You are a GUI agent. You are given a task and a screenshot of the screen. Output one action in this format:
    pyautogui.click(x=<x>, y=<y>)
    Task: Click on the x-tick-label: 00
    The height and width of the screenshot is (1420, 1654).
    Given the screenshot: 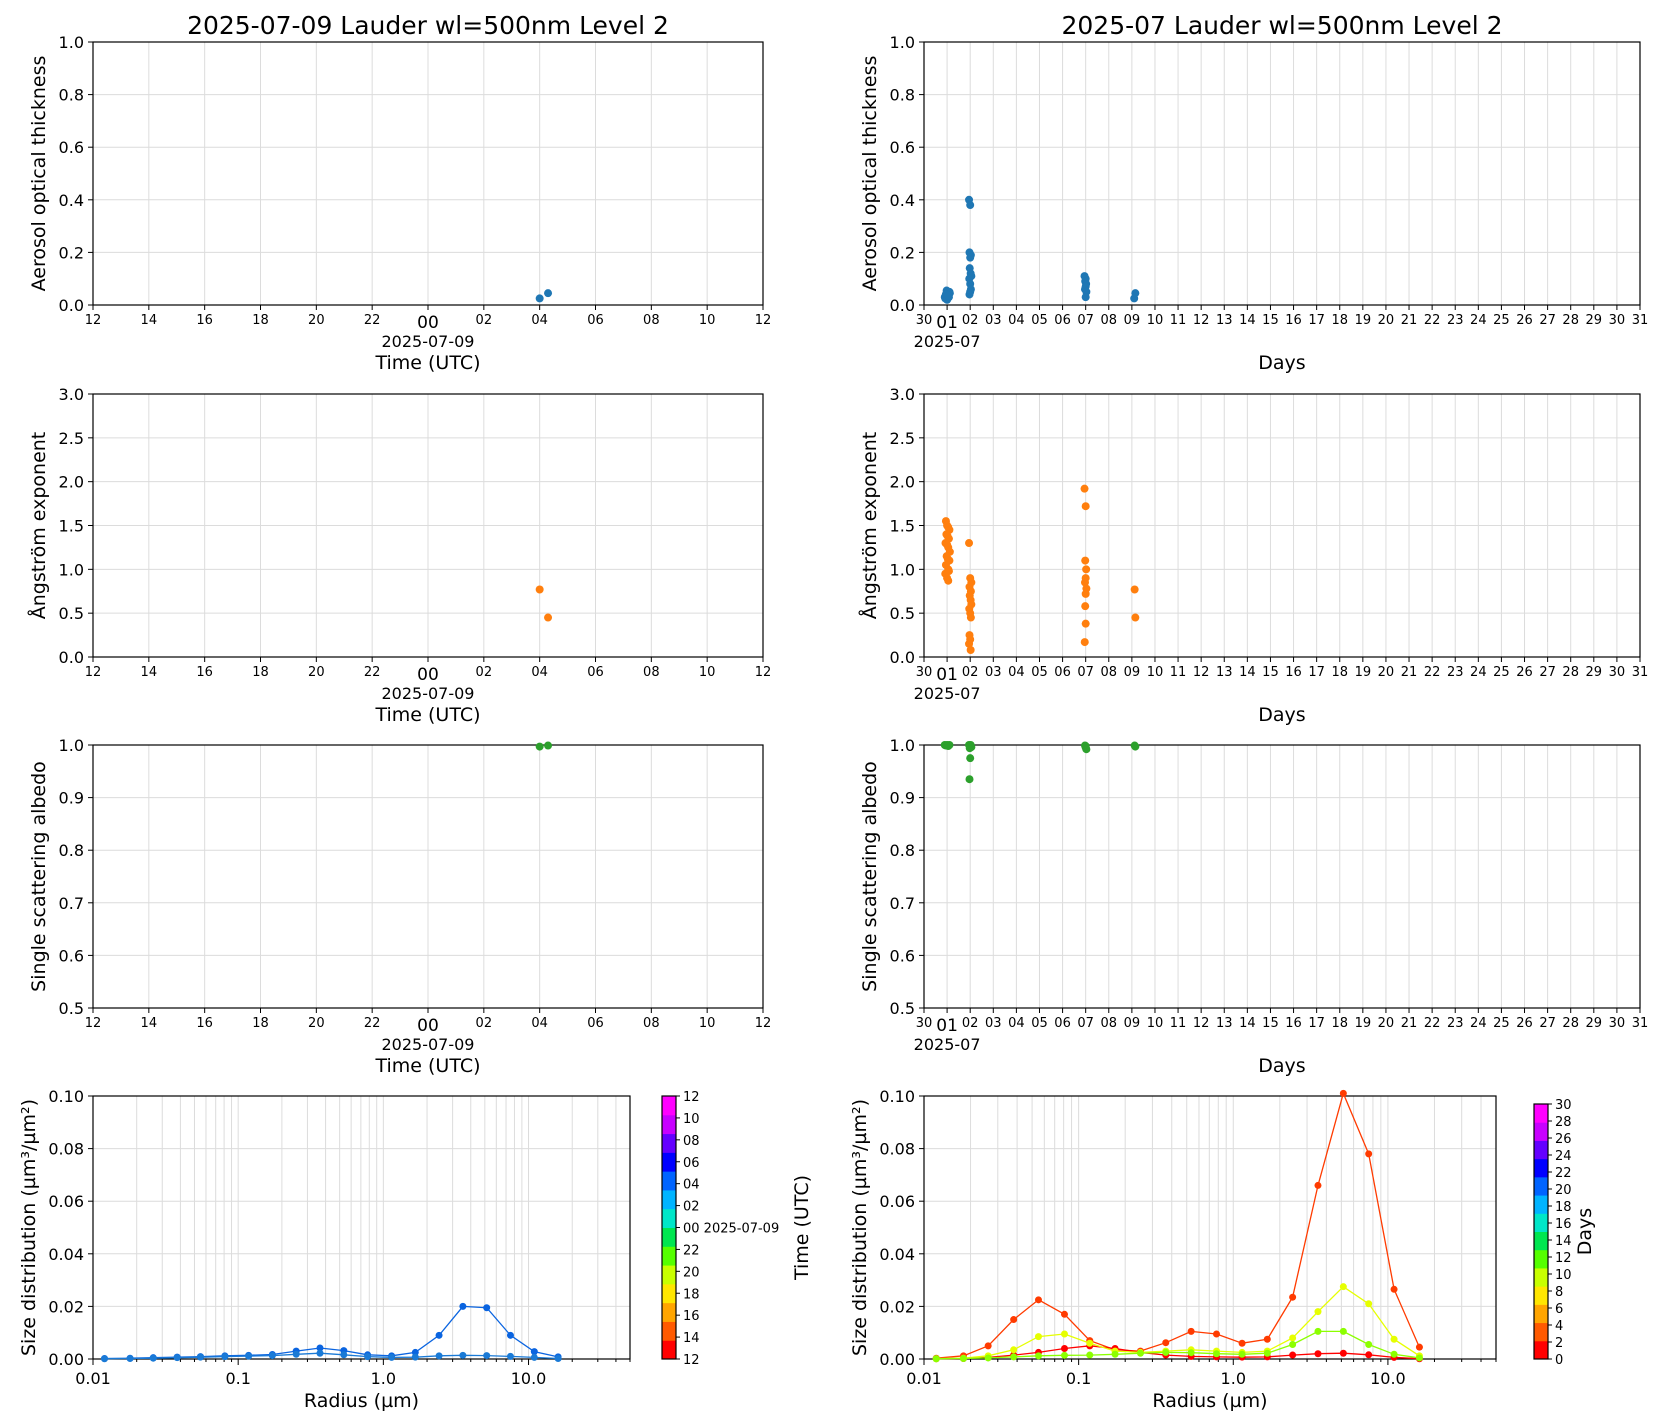 What is the action you would take?
    pyautogui.click(x=428, y=675)
    